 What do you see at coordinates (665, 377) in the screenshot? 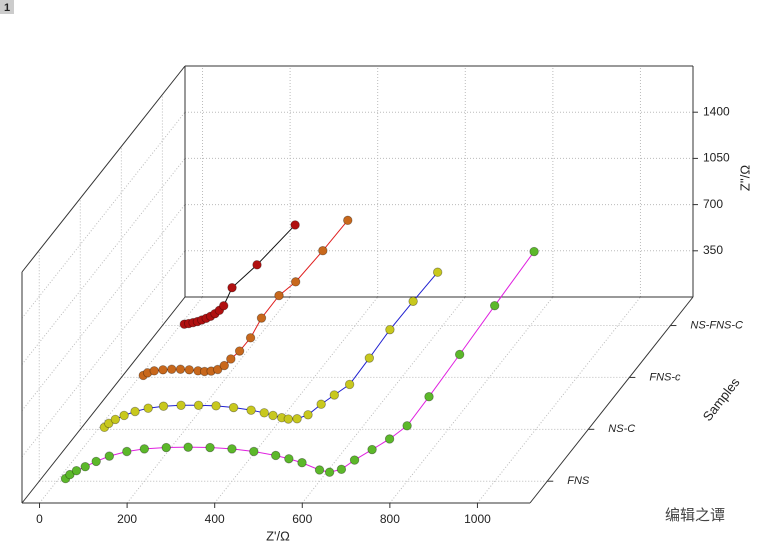
I see `depth-tick-label: FNS-c` at bounding box center [665, 377].